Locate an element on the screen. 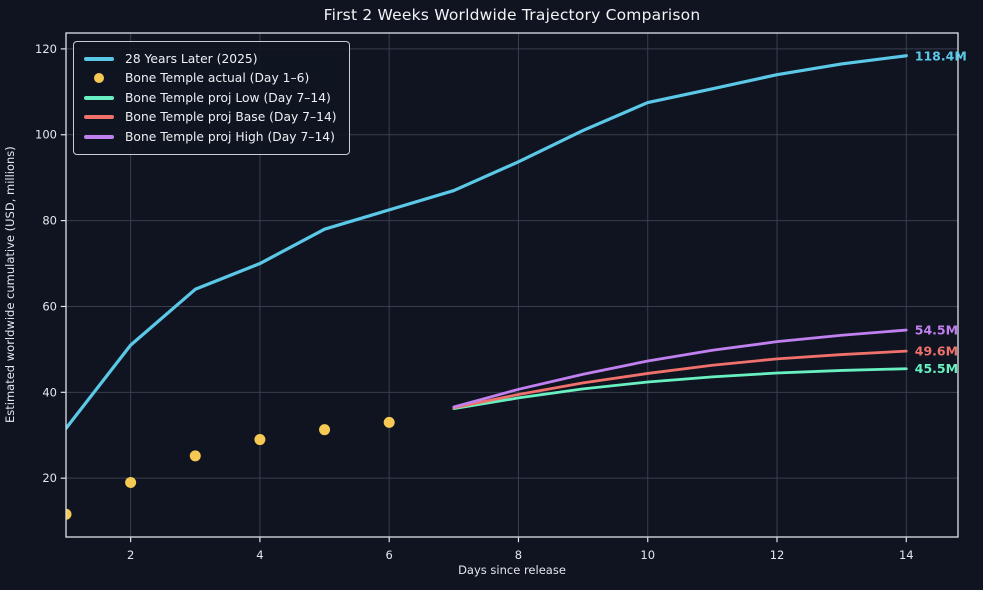 The width and height of the screenshot is (983, 590). end-label-bone-temple-proj-high: 54.5M is located at coordinates (936, 330).